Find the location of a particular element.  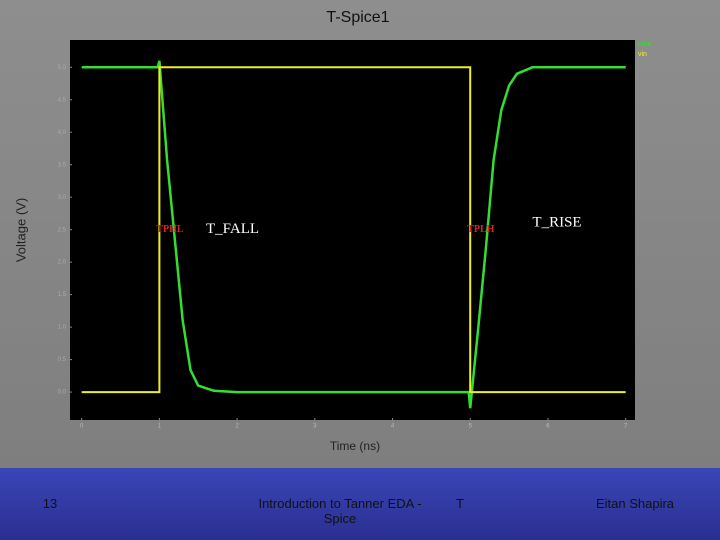

y-tick-label: 0.5 is located at coordinates (62, 360).